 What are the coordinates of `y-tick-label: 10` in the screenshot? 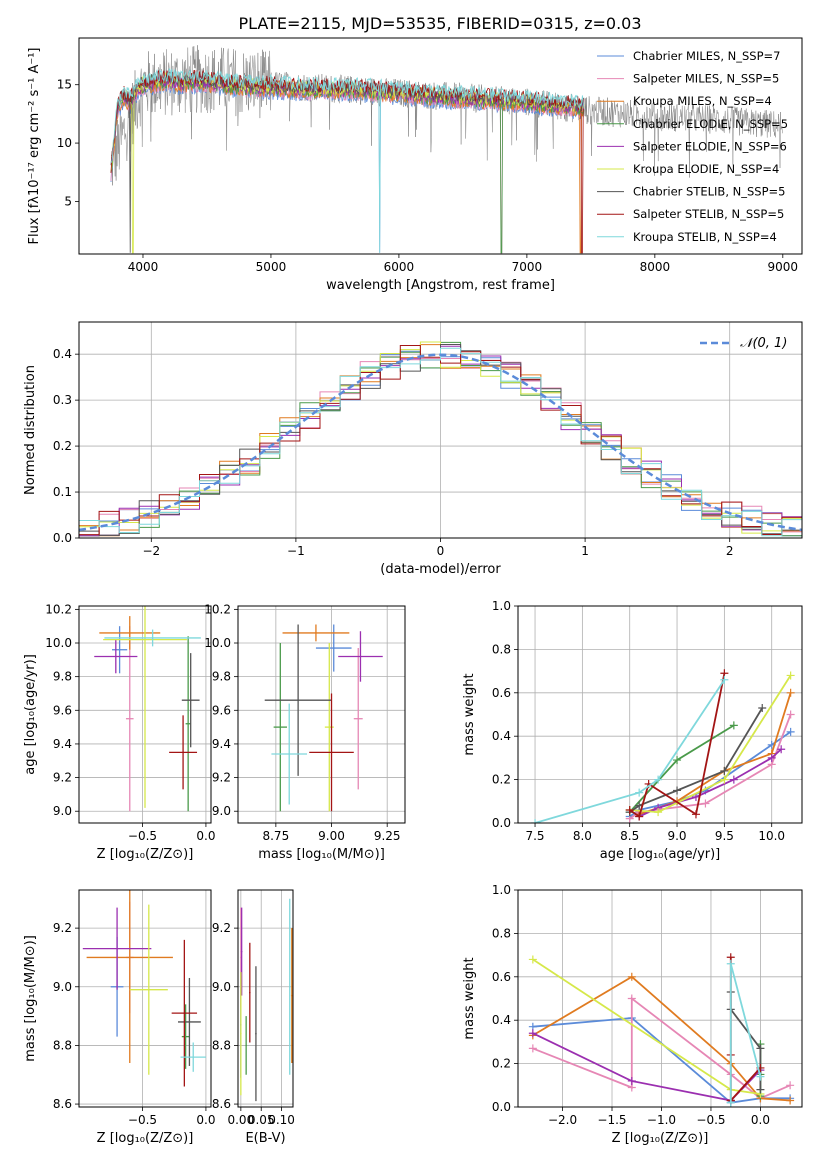 It's located at (64, 143).